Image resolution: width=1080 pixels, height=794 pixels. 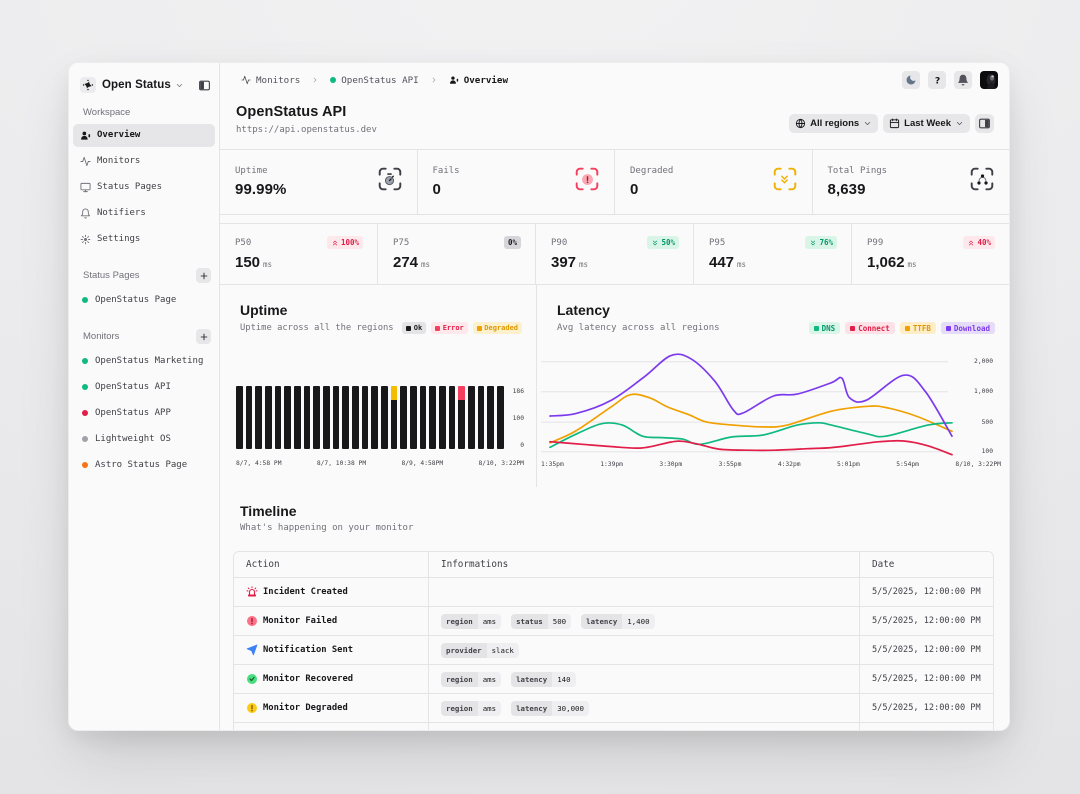 I want to click on legend-chip-download: Download, so click(x=967, y=328).